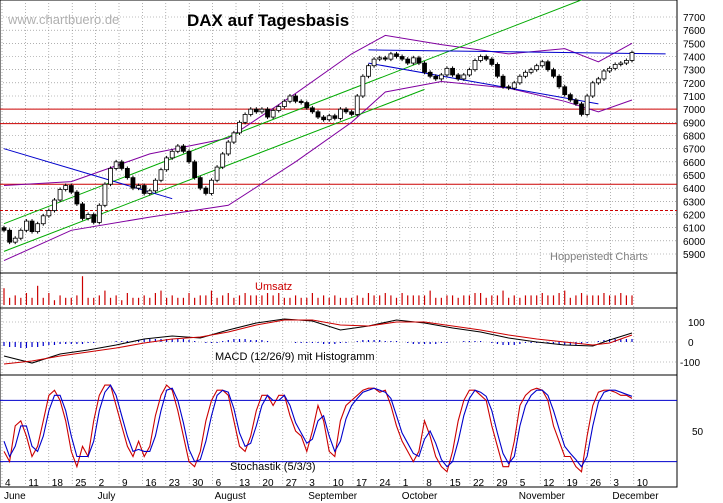 This screenshot has height=503, width=723. Describe the element at coordinates (694, 229) in the screenshot. I see `price-tick-label: 6100` at that location.